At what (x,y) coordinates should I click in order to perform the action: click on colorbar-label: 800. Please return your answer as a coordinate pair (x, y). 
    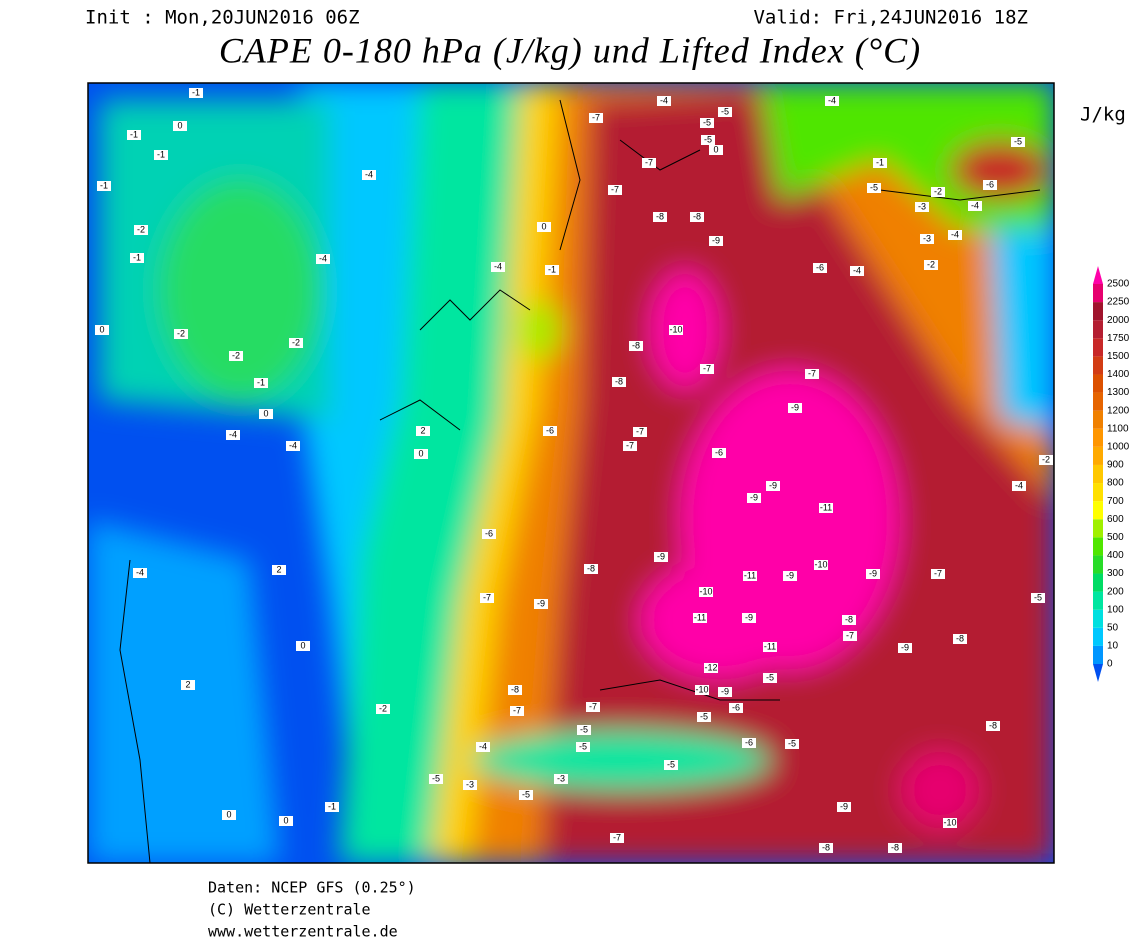
    Looking at the image, I should click on (1115, 483).